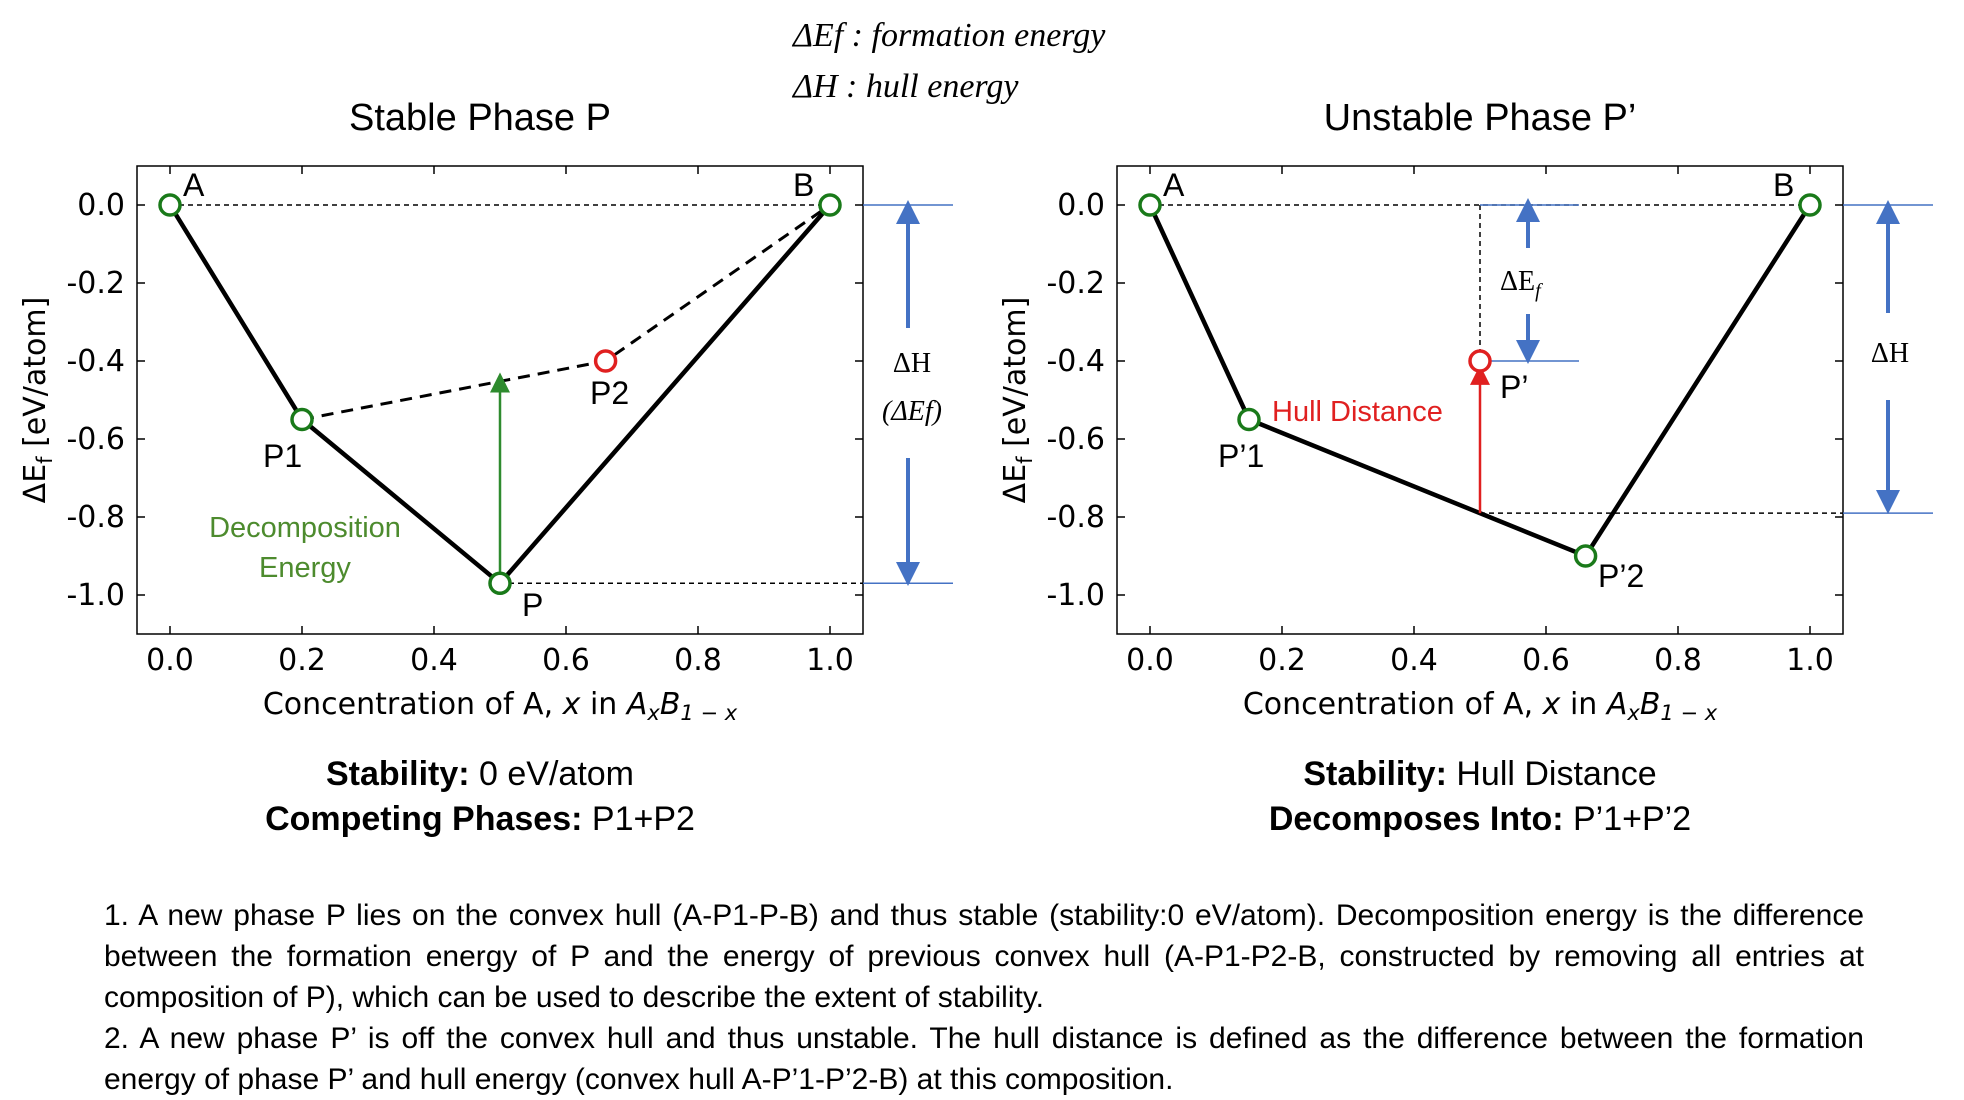  I want to click on side-label-dEf: (ΔEf), so click(912, 411).